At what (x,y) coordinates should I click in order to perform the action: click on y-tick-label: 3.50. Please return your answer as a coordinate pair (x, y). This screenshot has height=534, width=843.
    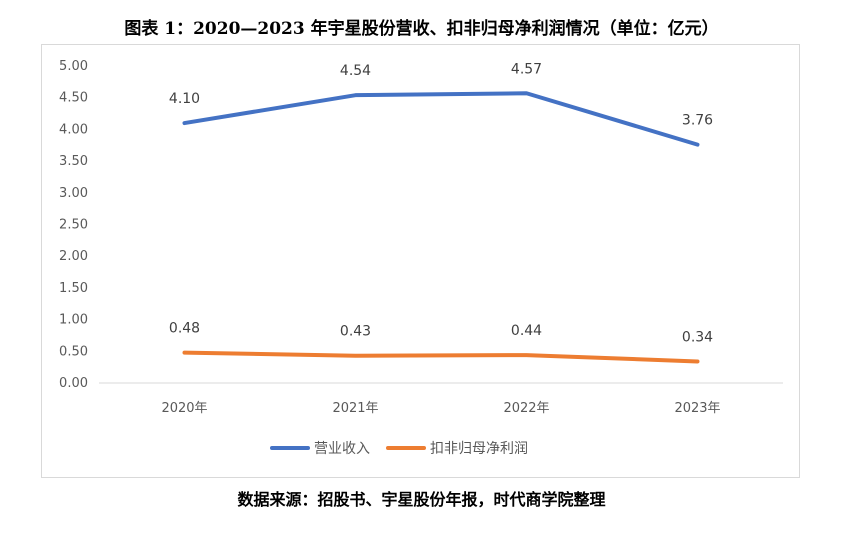
    Looking at the image, I should click on (73, 161).